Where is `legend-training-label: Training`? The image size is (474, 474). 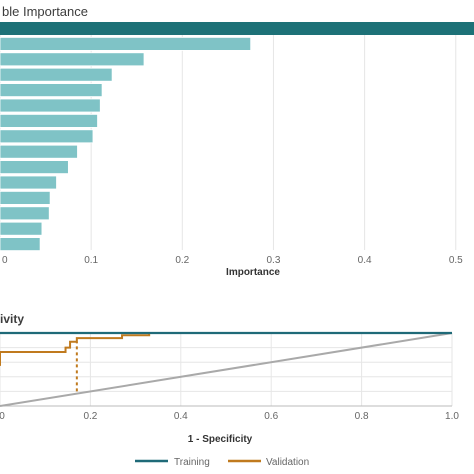
legend-training-label: Training is located at coordinates (192, 462).